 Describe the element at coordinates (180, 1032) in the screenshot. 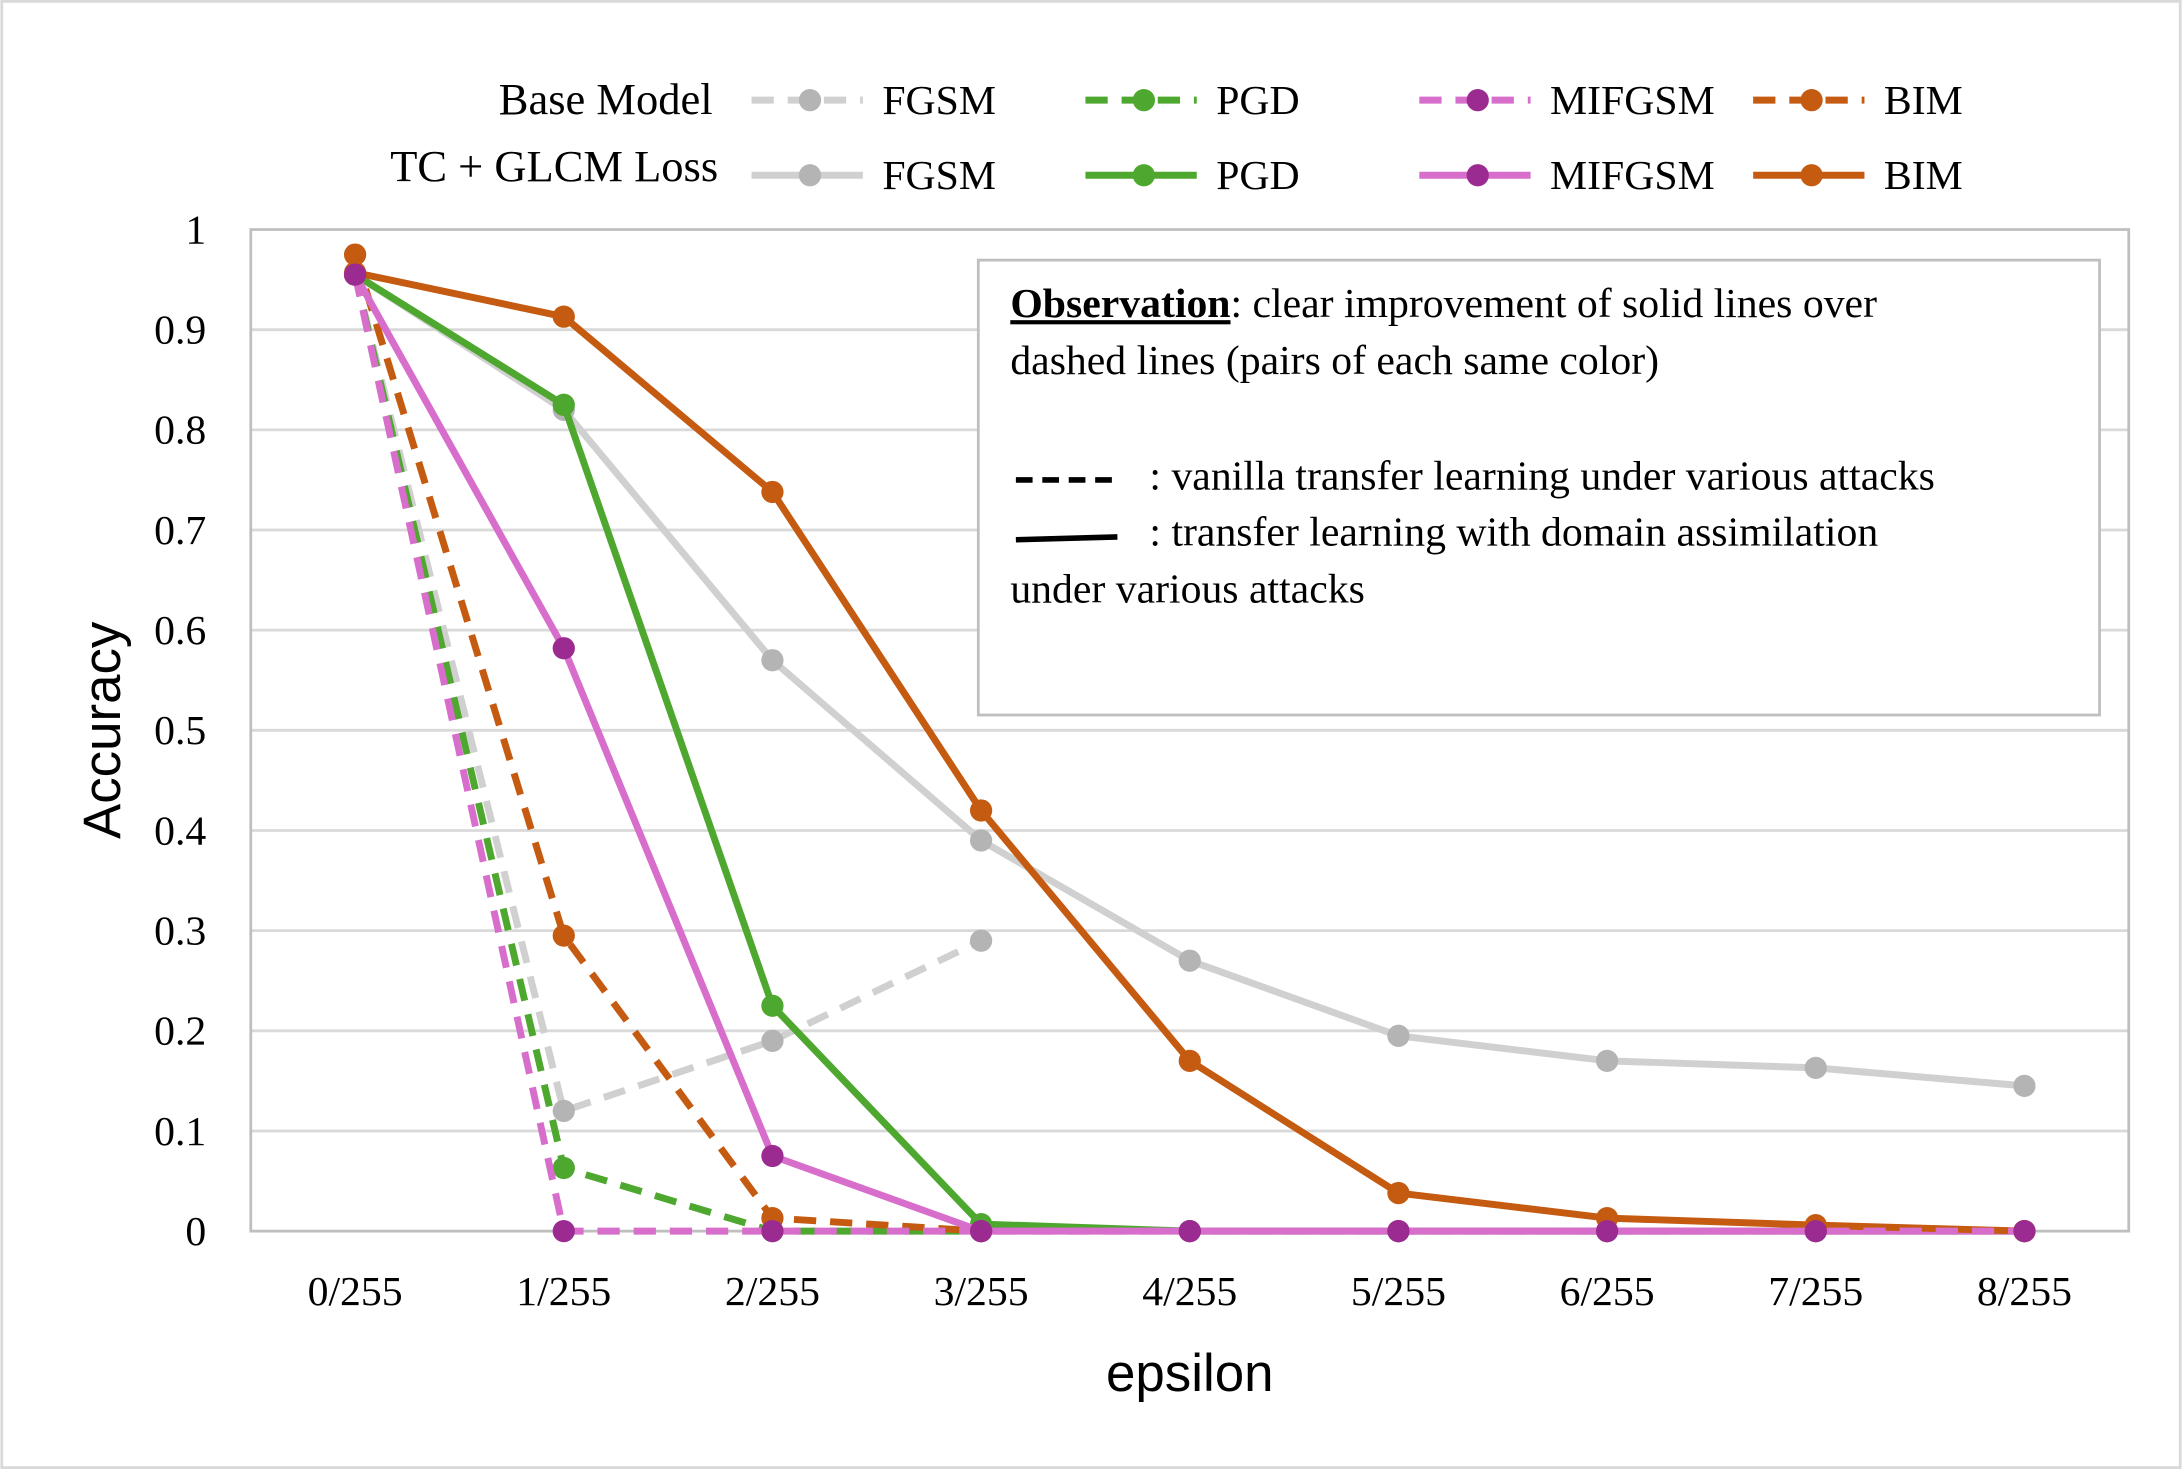

I see `y-tick-label: 0.2` at that location.